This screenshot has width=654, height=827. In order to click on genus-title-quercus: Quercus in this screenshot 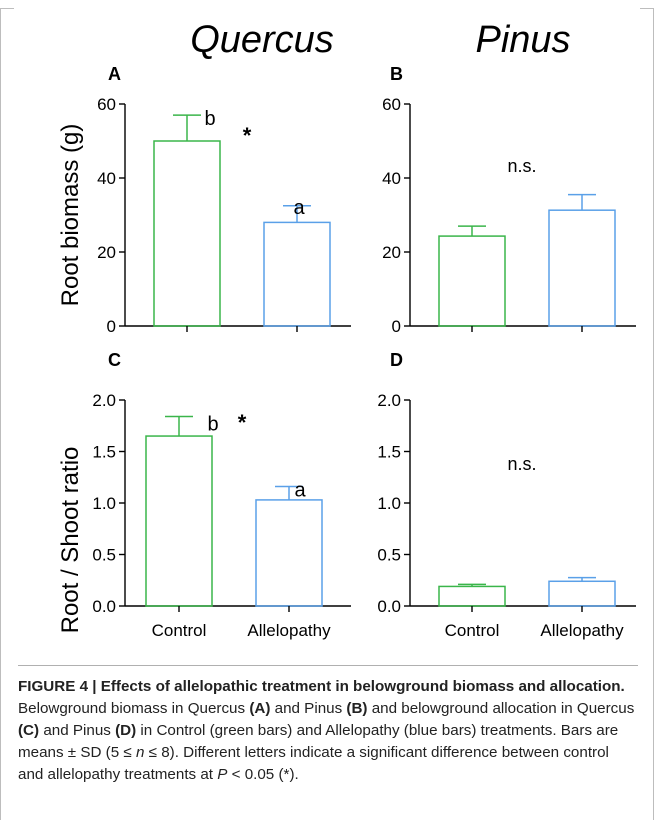, I will do `click(262, 40)`.